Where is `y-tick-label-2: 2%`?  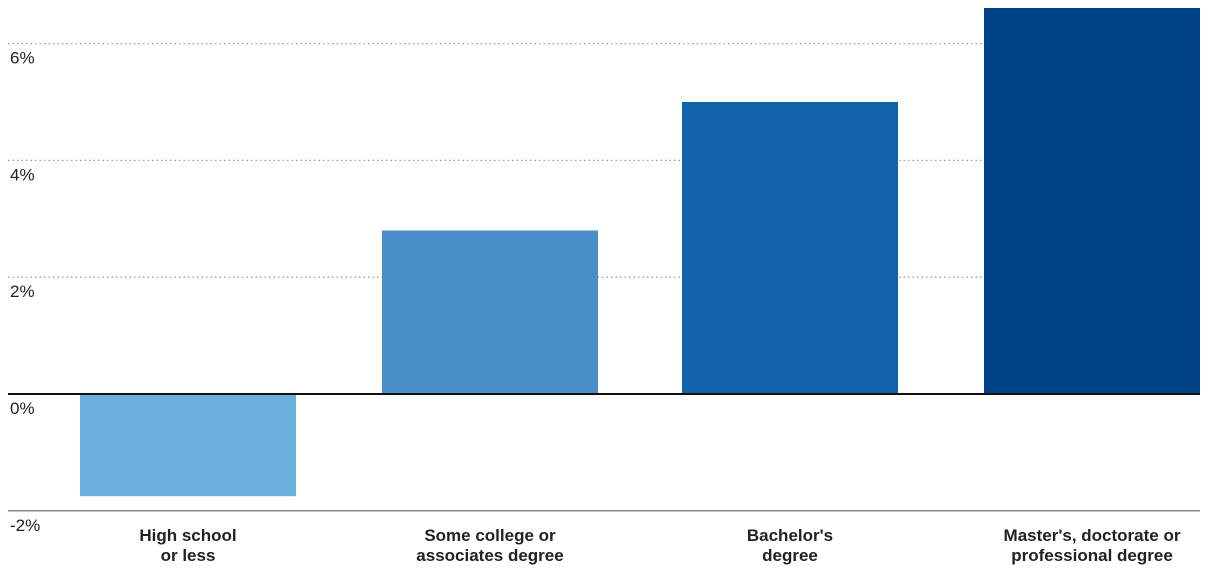 y-tick-label-2: 2% is located at coordinates (22, 291).